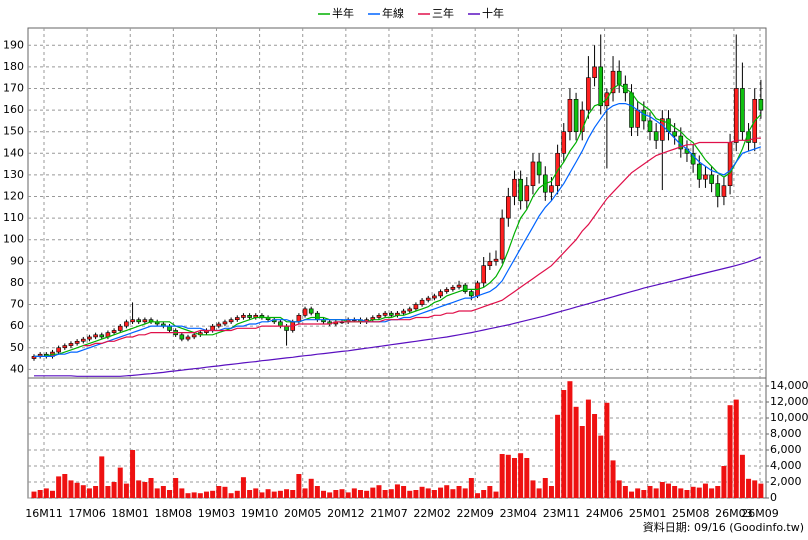 The height and width of the screenshot is (540, 808). I want to click on y-tick-label: 50, so click(17, 347).